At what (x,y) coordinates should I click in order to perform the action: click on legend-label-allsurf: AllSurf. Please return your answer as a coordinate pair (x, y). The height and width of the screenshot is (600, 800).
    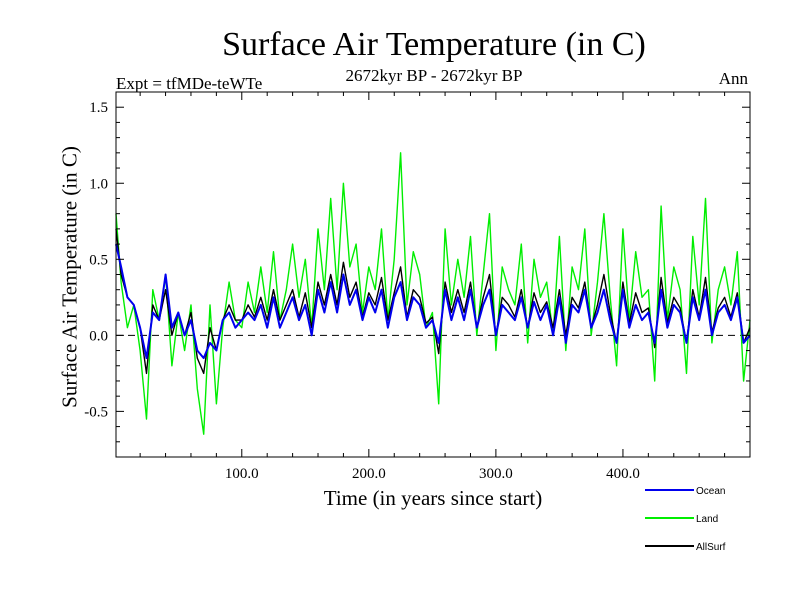
    Looking at the image, I should click on (711, 547).